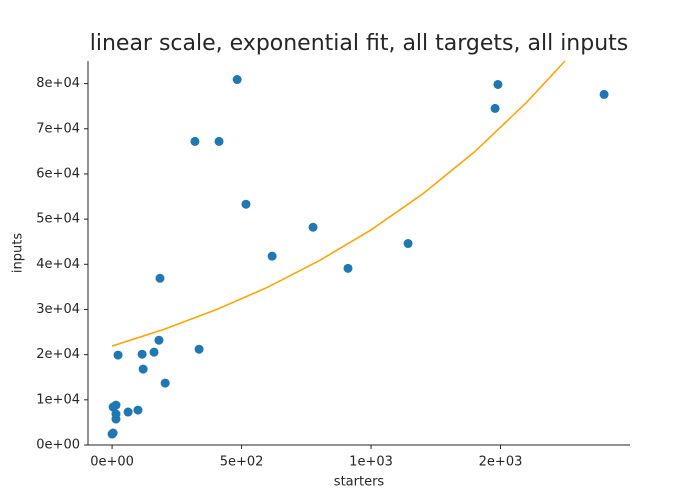 This screenshot has height=500, width=700. What do you see at coordinates (18, 253) in the screenshot?
I see `y-axis-label: inputs` at bounding box center [18, 253].